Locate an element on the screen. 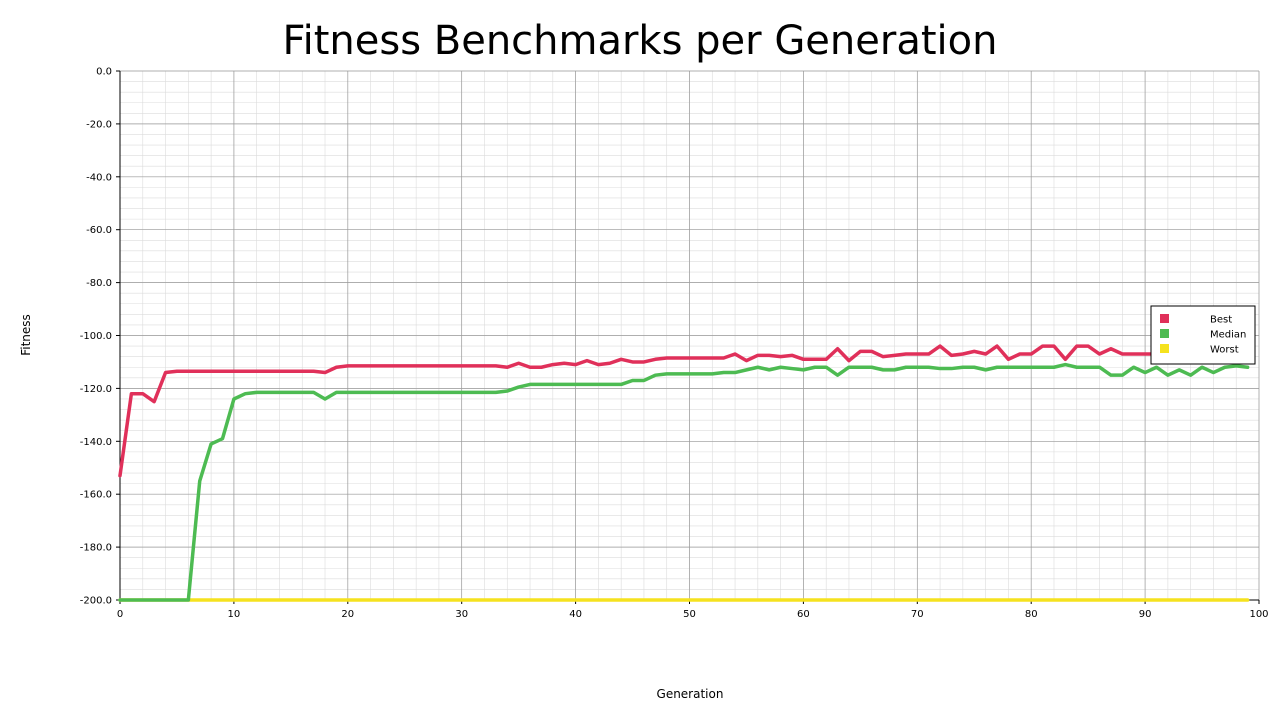 This screenshot has width=1280, height=720. x-tick-label: 40 is located at coordinates (575, 614).